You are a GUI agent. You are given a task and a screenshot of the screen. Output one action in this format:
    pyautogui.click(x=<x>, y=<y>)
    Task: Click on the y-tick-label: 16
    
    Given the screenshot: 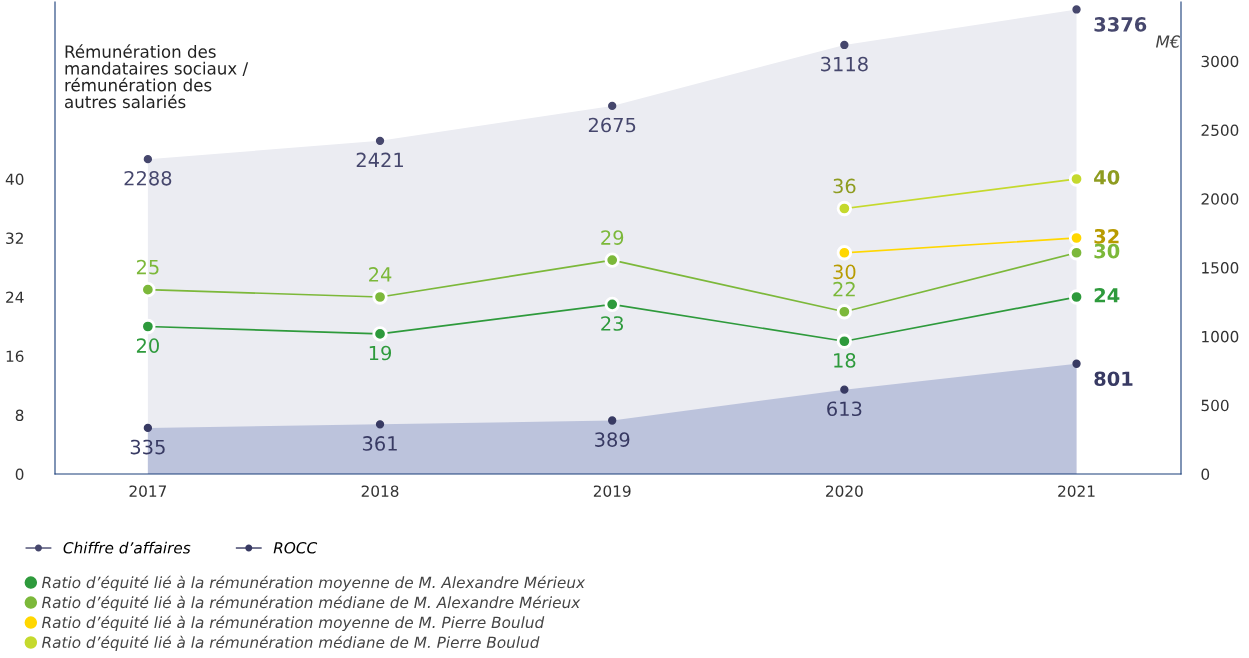 What is the action you would take?
    pyautogui.click(x=15, y=356)
    